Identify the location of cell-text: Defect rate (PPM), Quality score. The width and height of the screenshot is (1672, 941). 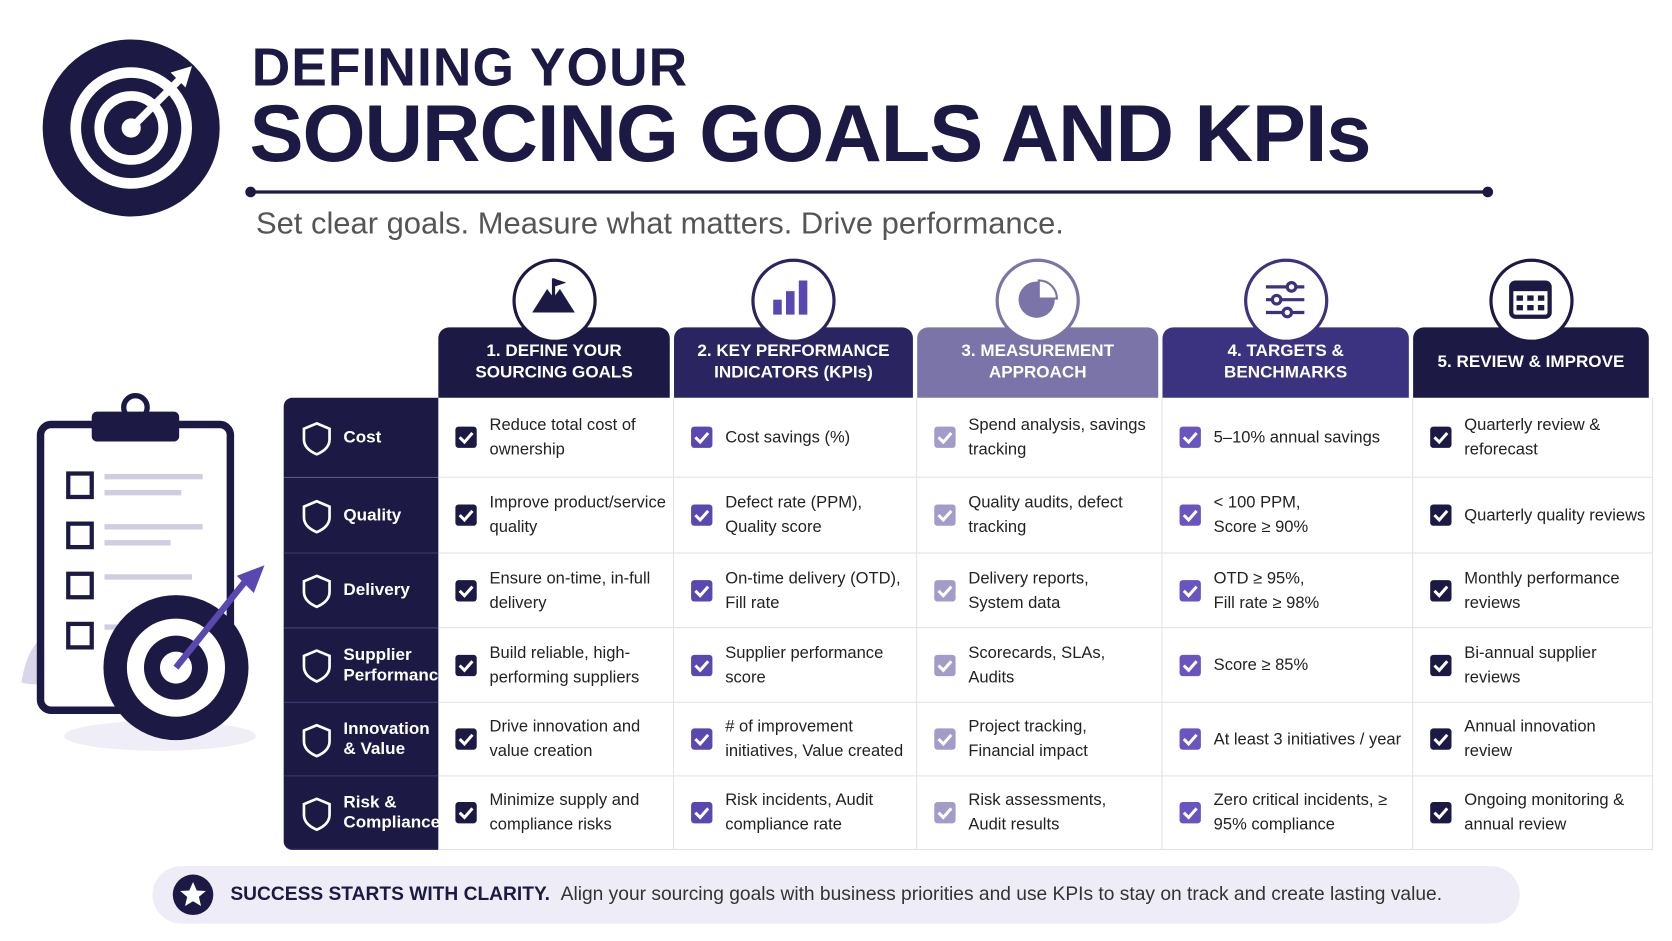
(794, 515).